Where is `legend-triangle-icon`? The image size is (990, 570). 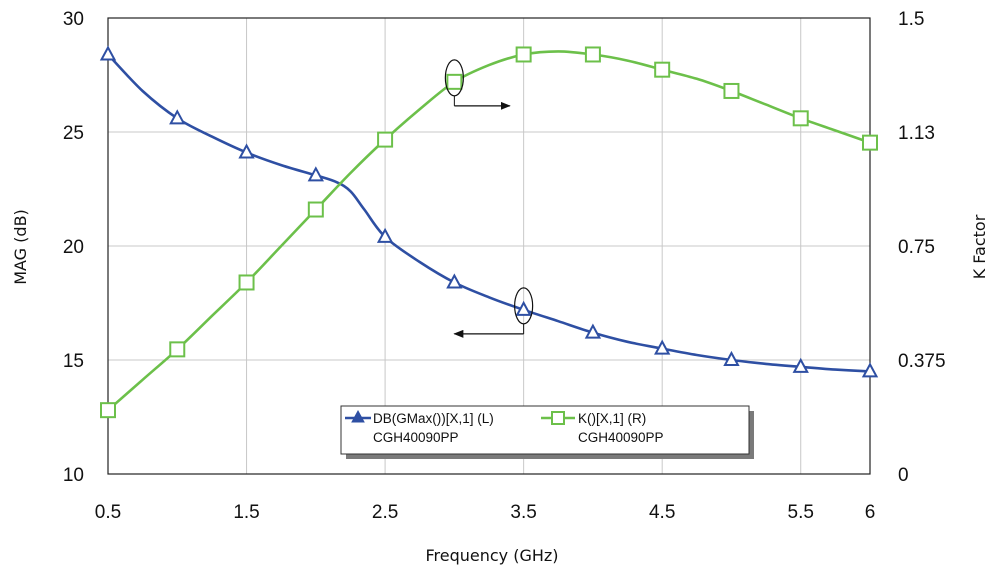
legend-triangle-icon is located at coordinates (358, 416).